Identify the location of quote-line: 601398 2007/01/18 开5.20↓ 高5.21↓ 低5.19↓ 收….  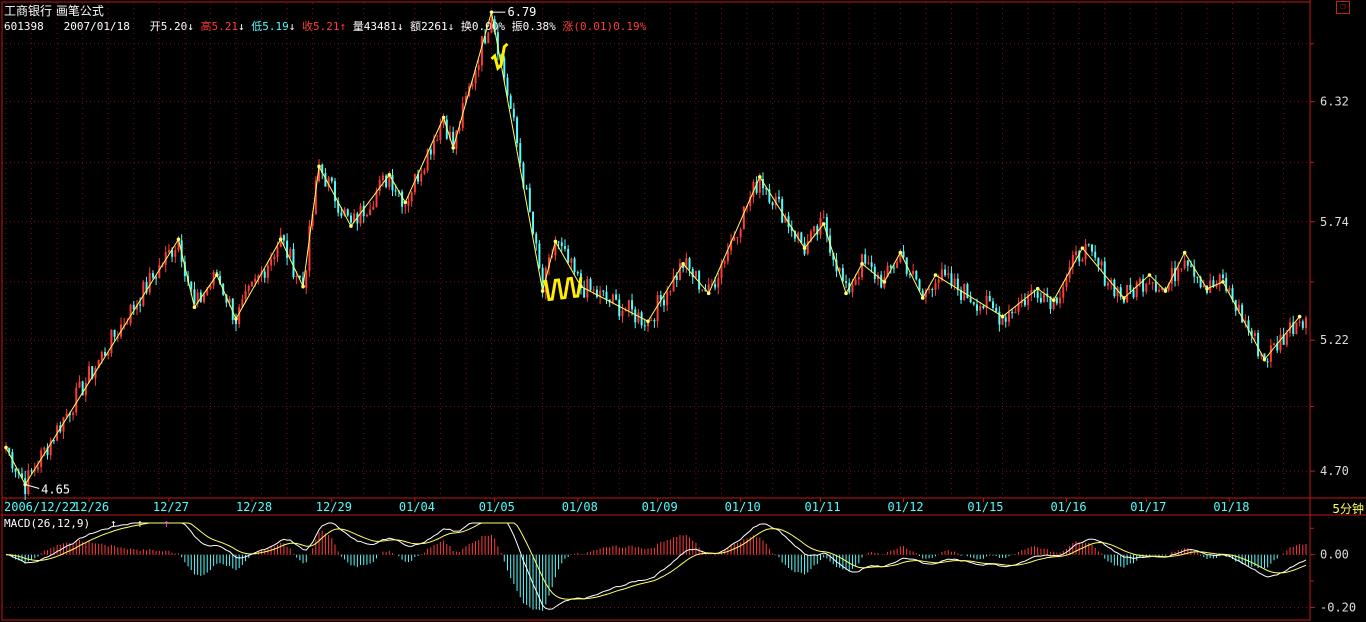
(325, 26).